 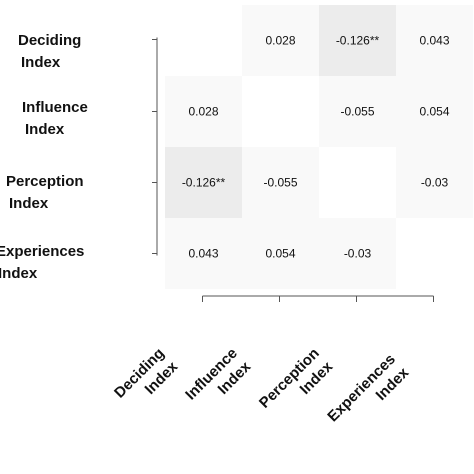 I want to click on heatmap-cell-r3-c2, so click(x=357, y=253).